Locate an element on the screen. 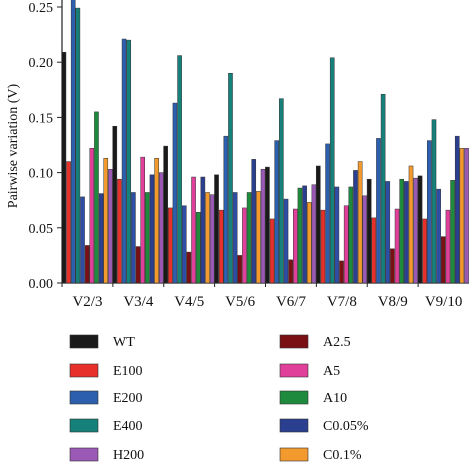 This screenshot has height=474, width=474. legend-label: WT is located at coordinates (124, 342).